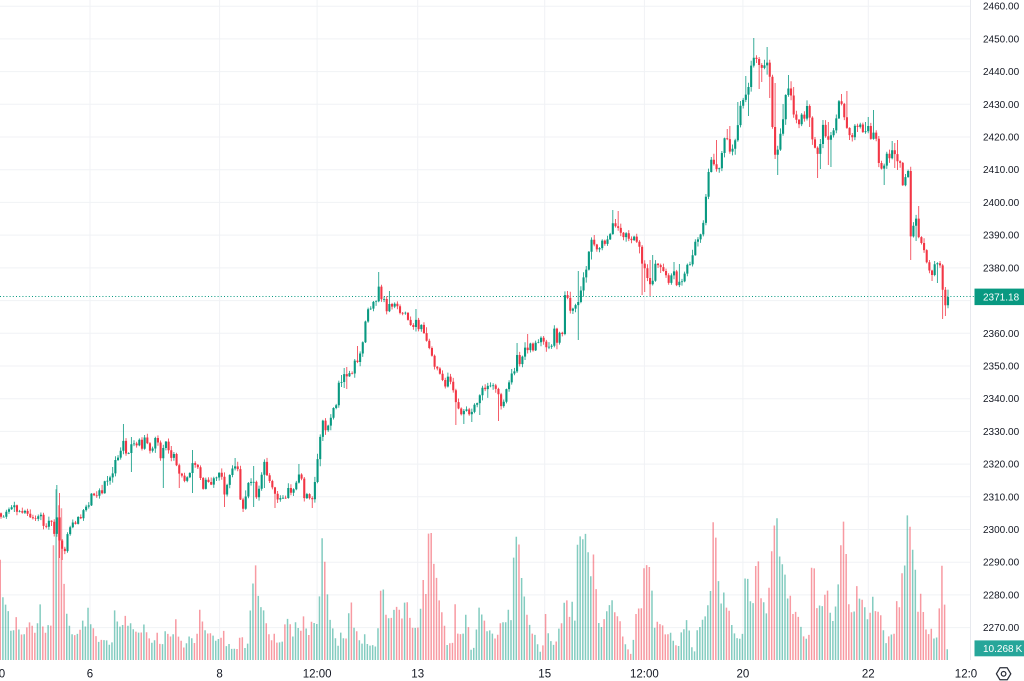  Describe the element at coordinates (1001, 72) in the screenshot. I see `svg-text: 2440.00` at that location.